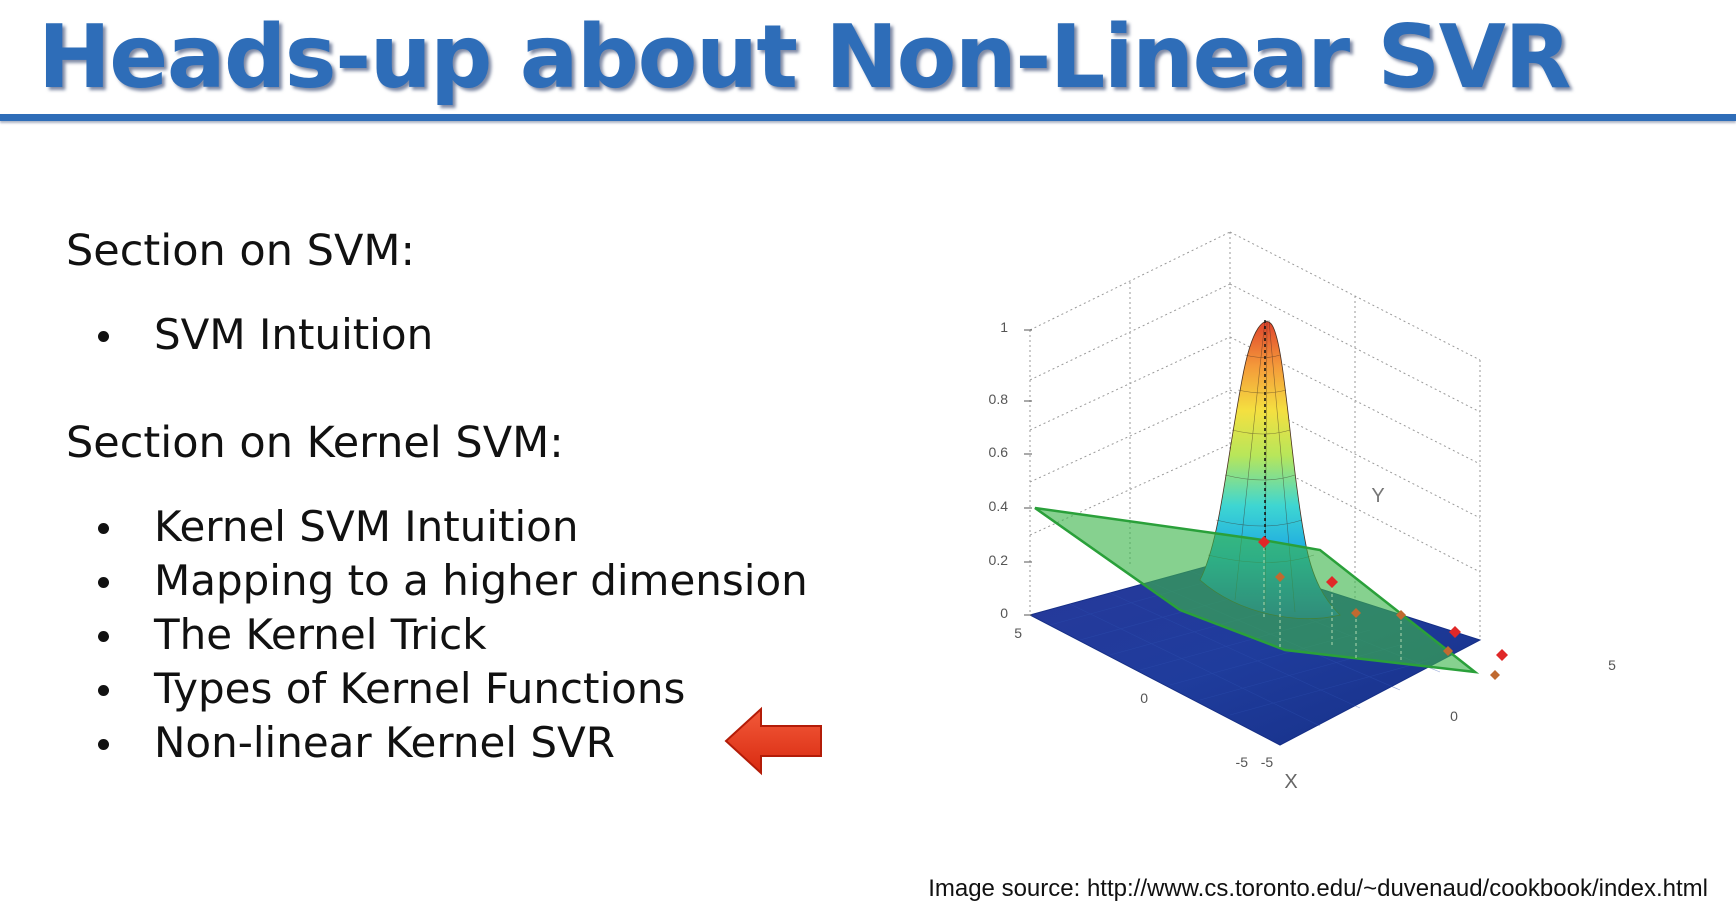 The image size is (1736, 918). What do you see at coordinates (1290, 782) in the screenshot?
I see `x-axis-label: X` at bounding box center [1290, 782].